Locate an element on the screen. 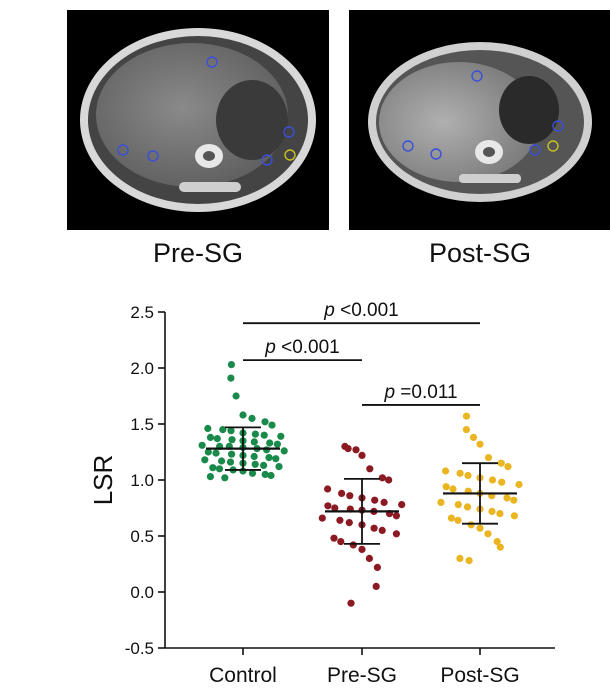  panel-label-post-sg: Post-SG is located at coordinates (480, 253).